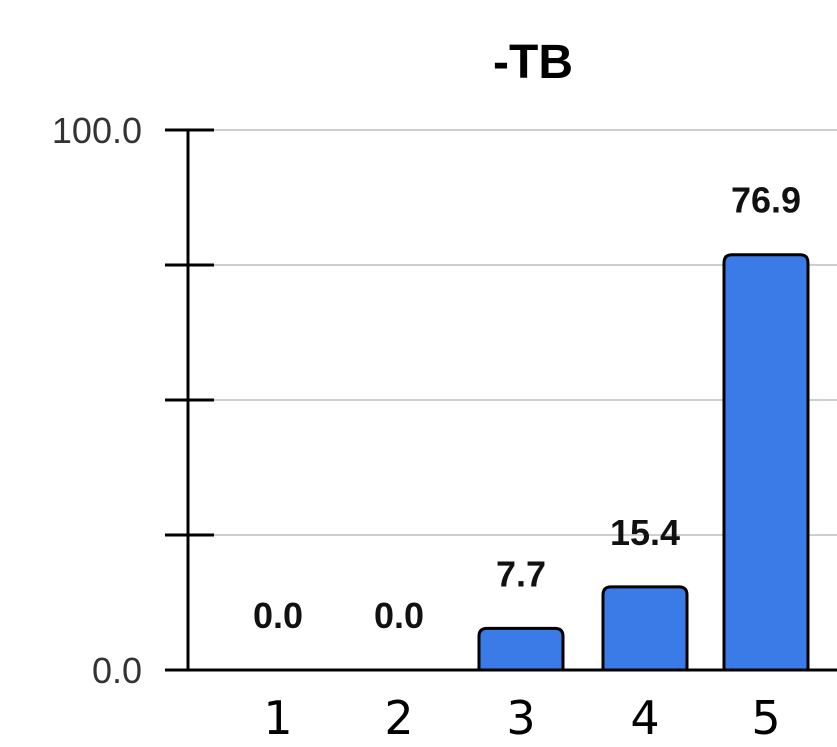 The width and height of the screenshot is (837, 747). Describe the element at coordinates (277, 718) in the screenshot. I see `x-tick-label: 1` at that location.